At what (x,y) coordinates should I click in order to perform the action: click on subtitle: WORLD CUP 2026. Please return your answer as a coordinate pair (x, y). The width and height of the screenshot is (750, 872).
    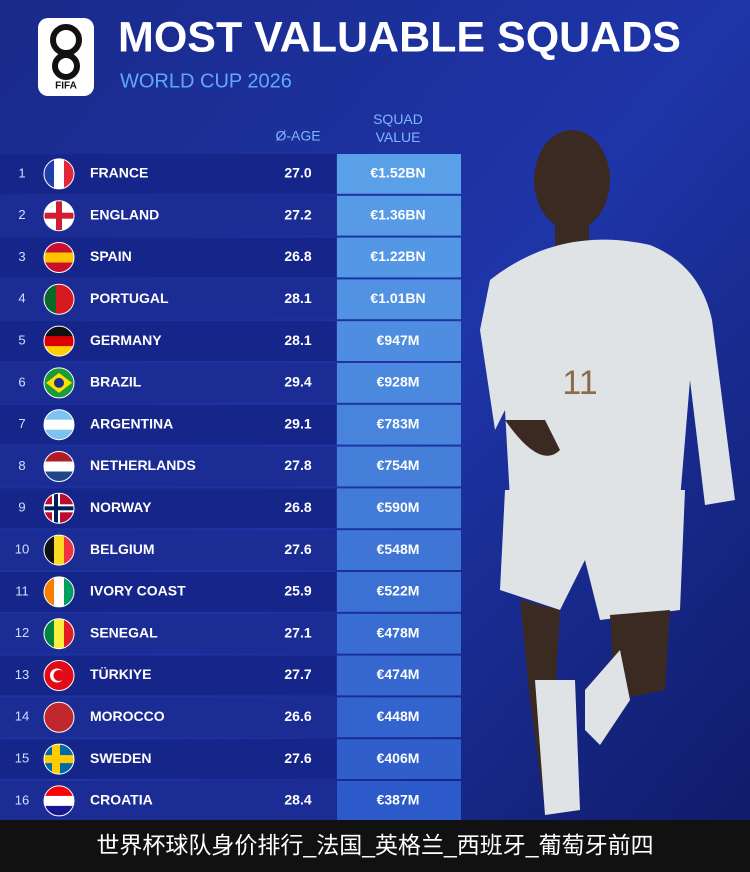
    Looking at the image, I should click on (206, 81).